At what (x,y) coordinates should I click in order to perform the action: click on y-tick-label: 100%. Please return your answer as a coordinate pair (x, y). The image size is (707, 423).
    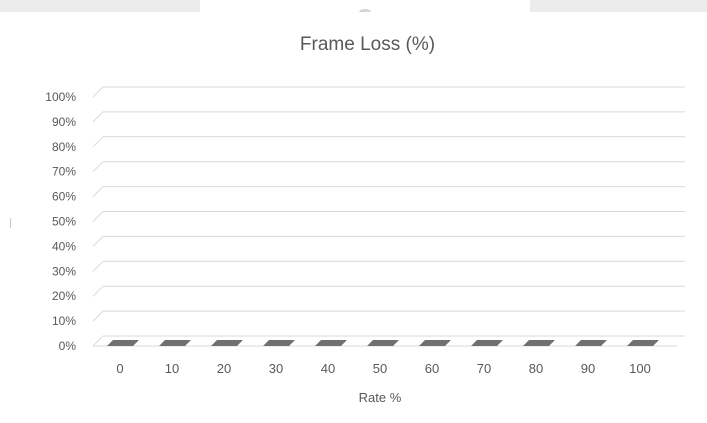
    Looking at the image, I should click on (60, 97).